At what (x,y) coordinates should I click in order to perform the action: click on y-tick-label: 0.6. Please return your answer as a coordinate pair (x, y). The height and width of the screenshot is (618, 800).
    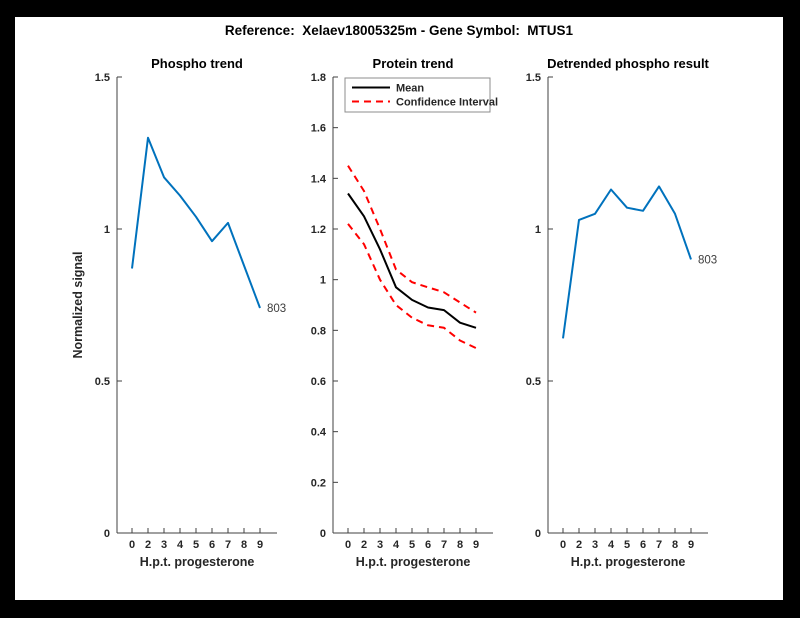
    Looking at the image, I should click on (318, 382).